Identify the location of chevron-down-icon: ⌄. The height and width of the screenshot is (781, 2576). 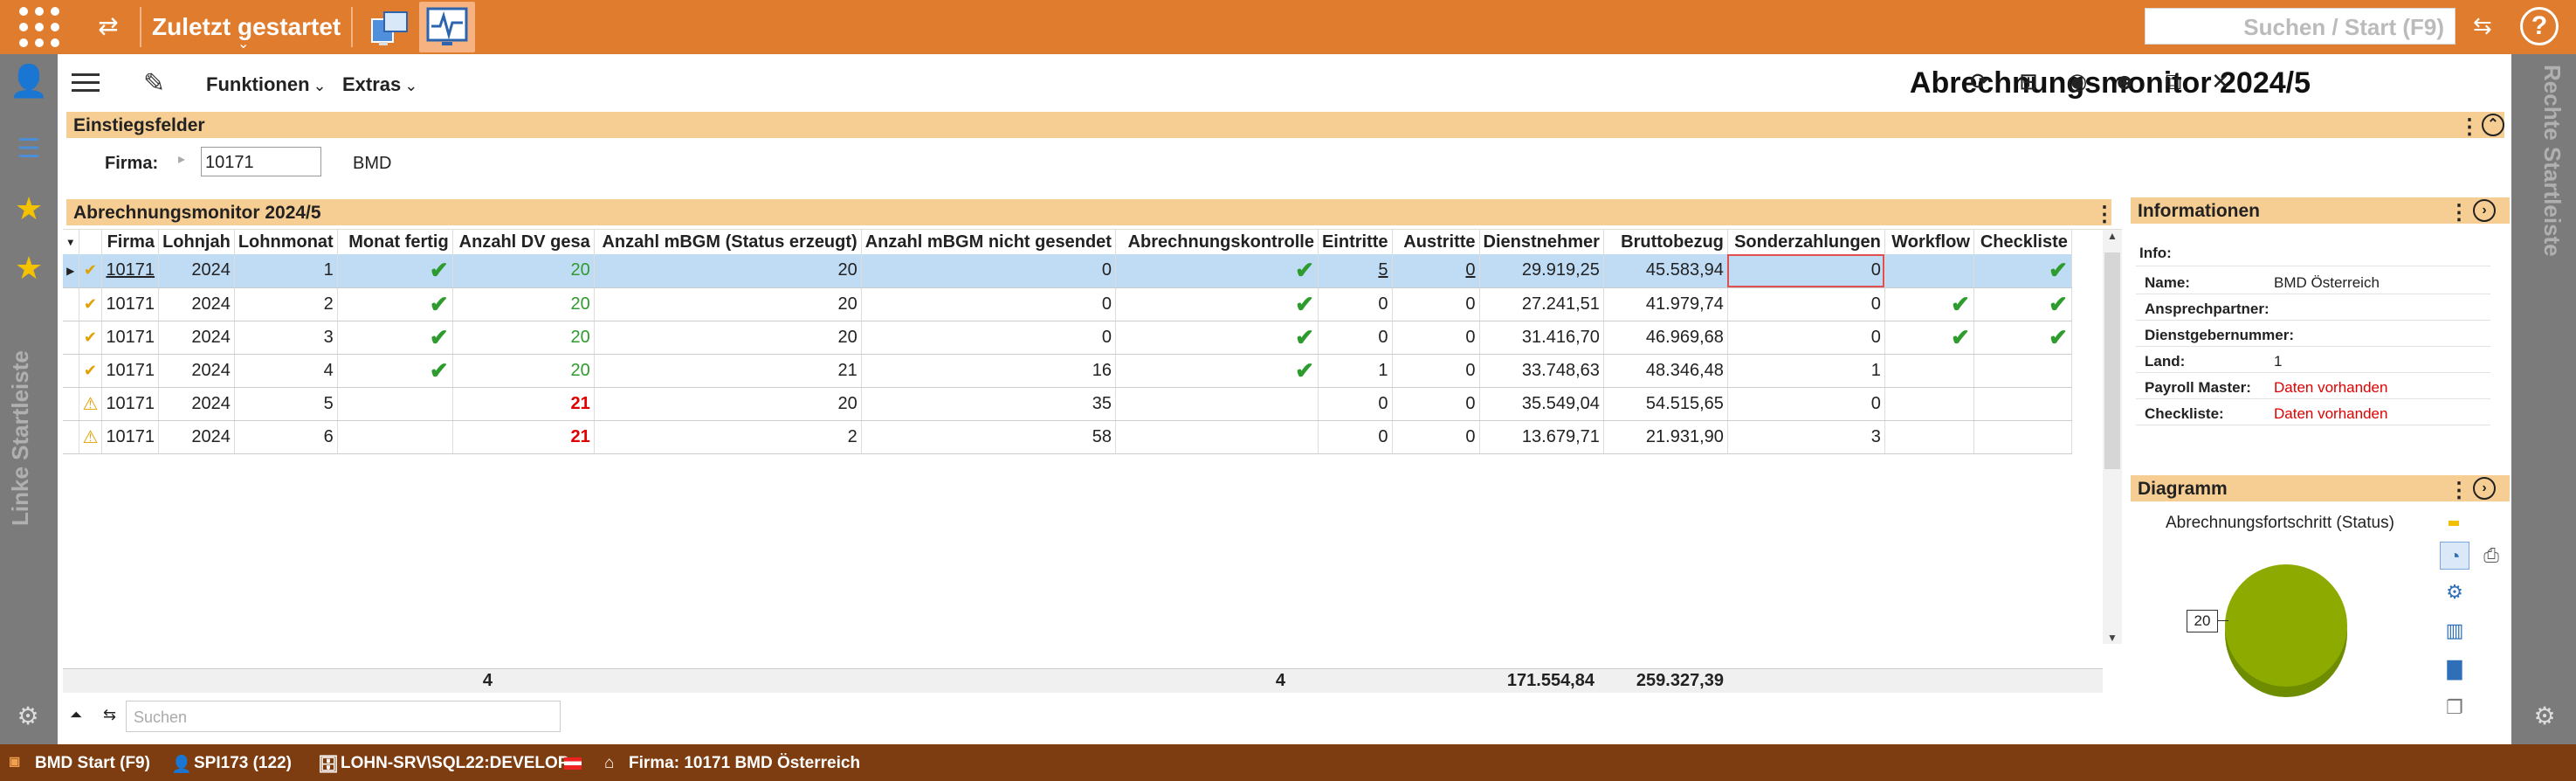
(244, 44).